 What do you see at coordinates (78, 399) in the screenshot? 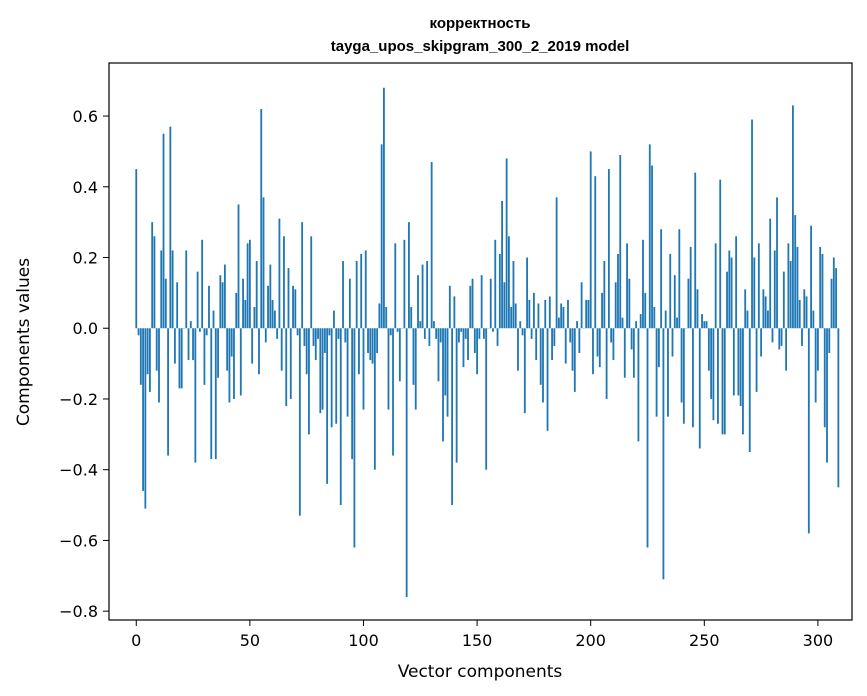
I see `y-tick-label: −0.2` at bounding box center [78, 399].